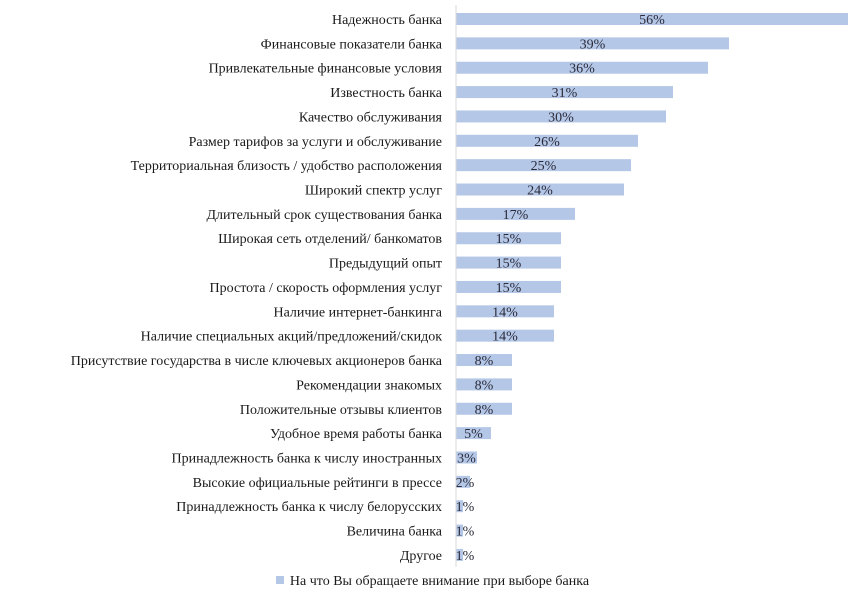 The width and height of the screenshot is (865, 603). I want to click on data-label: 36%, so click(582, 69).